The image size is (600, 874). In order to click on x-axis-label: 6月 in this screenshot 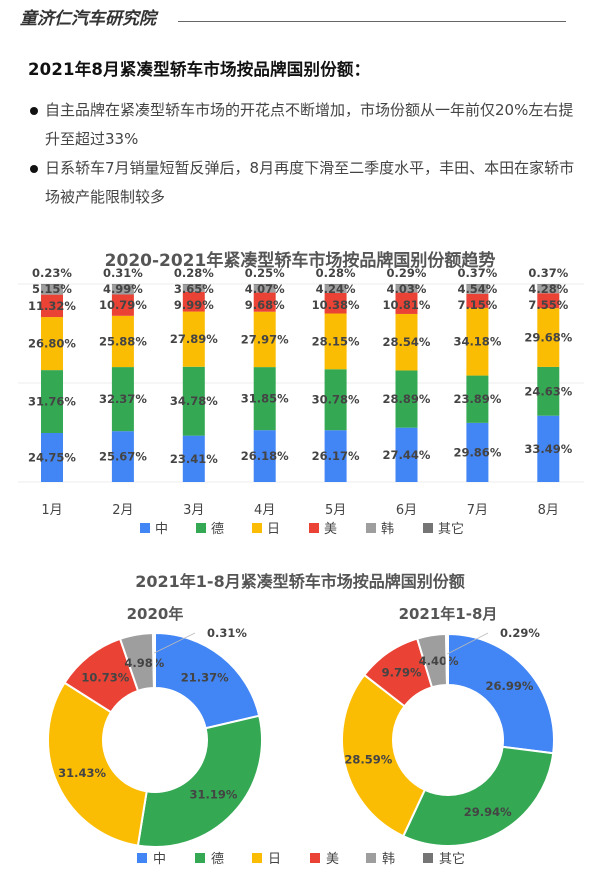, I will do `click(406, 510)`.